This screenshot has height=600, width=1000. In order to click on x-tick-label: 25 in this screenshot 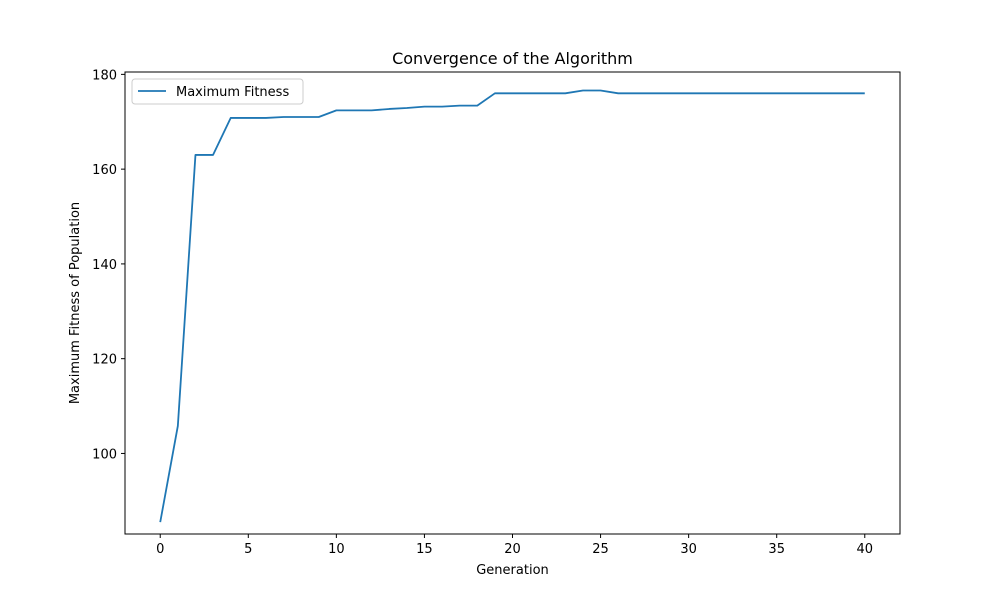, I will do `click(600, 549)`.